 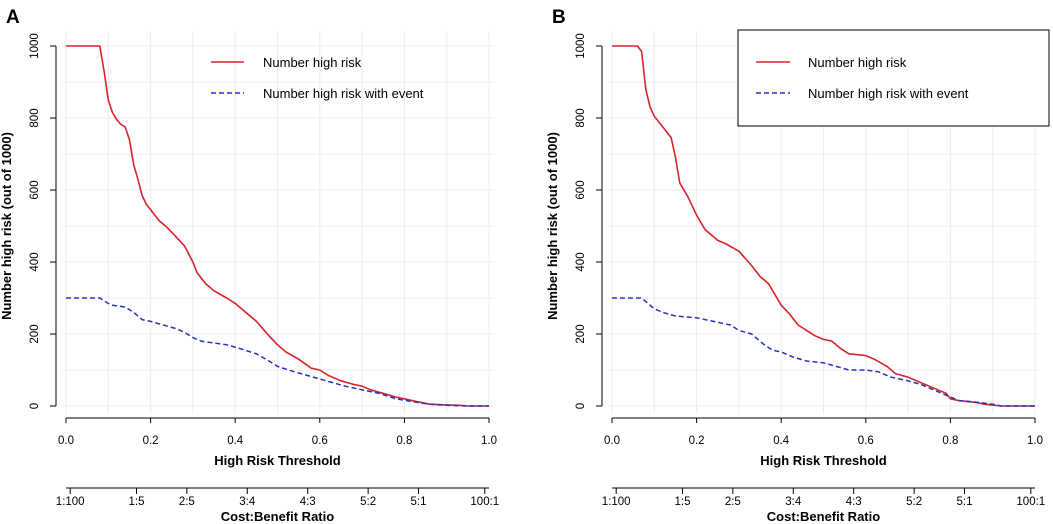 What do you see at coordinates (13, 17) in the screenshot?
I see `panel-label: A` at bounding box center [13, 17].